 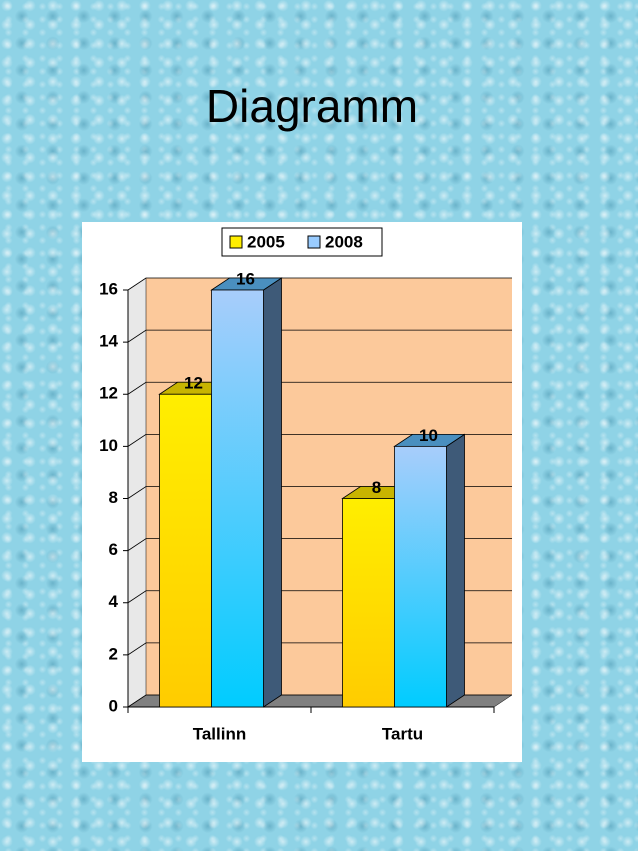 What do you see at coordinates (113, 705) in the screenshot?
I see `y-tick-label: 0` at bounding box center [113, 705].